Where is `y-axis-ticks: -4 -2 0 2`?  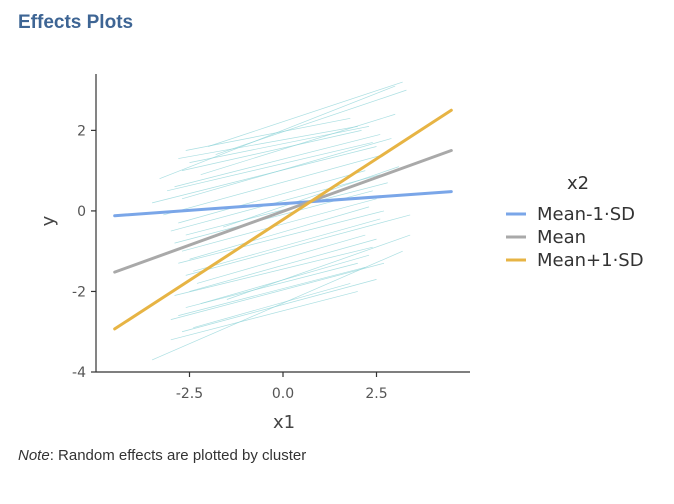 y-axis-ticks: -4 -2 0 2 is located at coordinates (84, 252).